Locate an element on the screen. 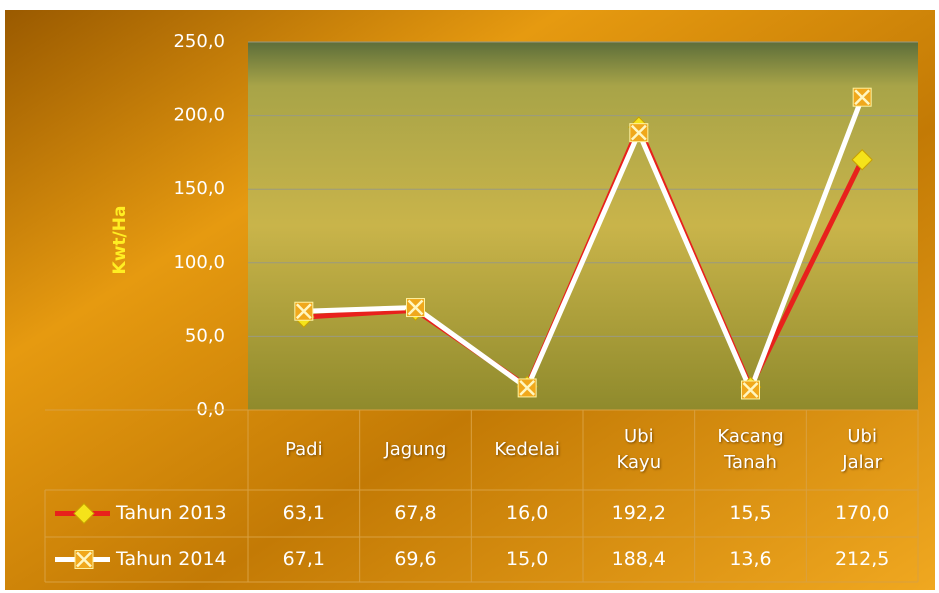 The height and width of the screenshot is (593, 939). x-tick-text: Kedelai is located at coordinates (527, 449).